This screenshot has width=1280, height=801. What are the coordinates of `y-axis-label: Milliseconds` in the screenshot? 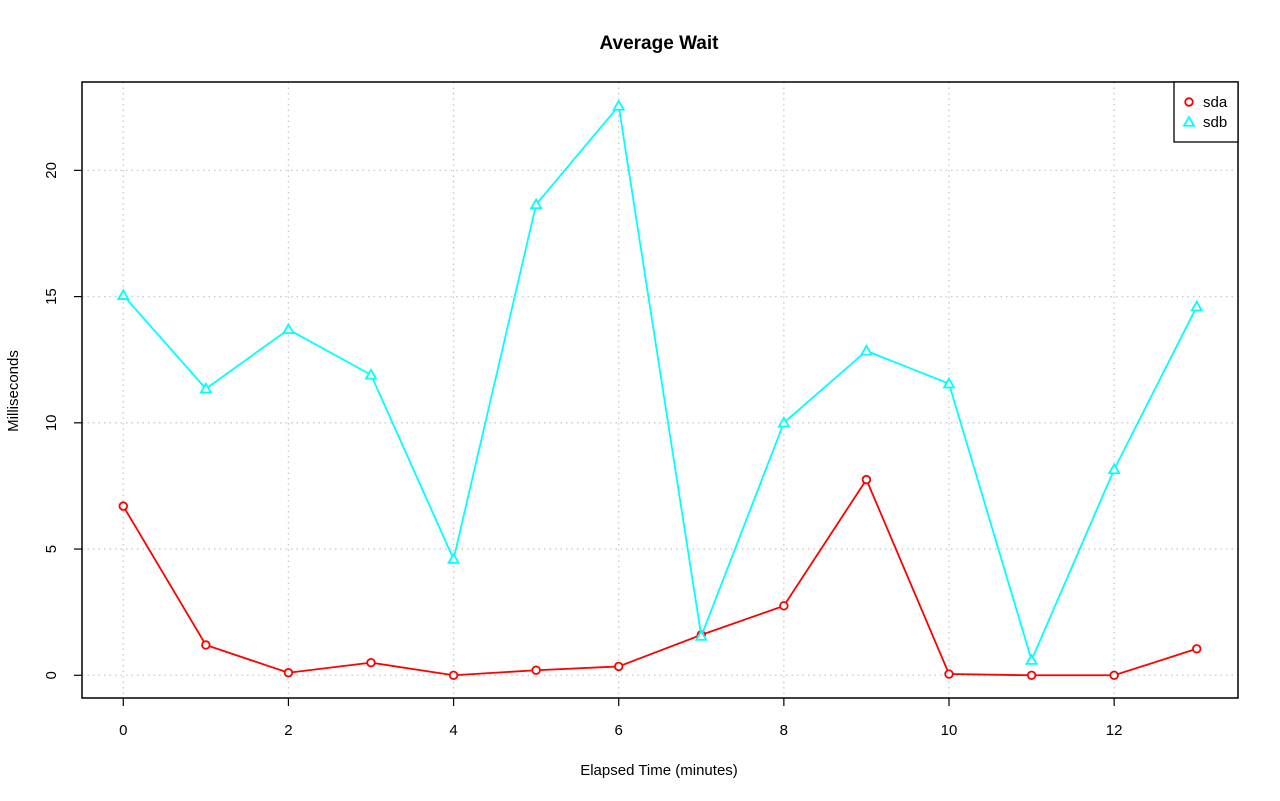 It's located at (13, 391).